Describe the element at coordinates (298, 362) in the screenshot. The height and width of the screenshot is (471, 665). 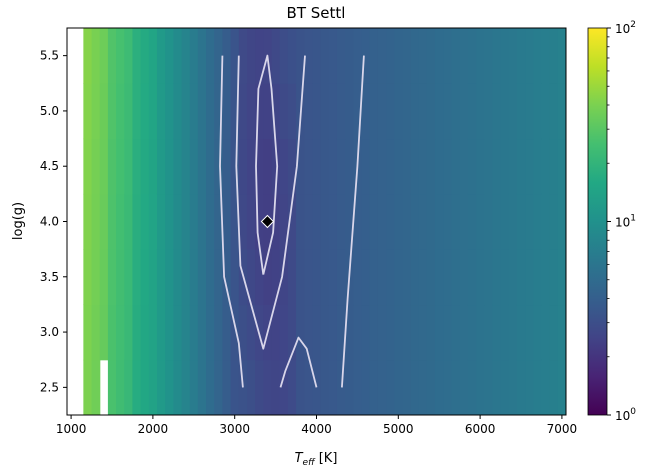
I see `contour-line` at that location.